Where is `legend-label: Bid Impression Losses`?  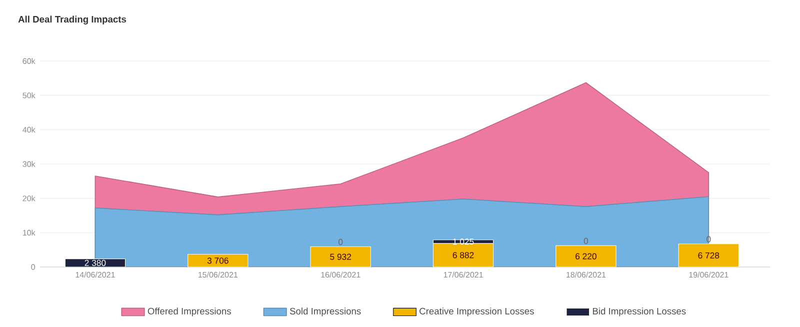 legend-label: Bid Impression Losses is located at coordinates (639, 312).